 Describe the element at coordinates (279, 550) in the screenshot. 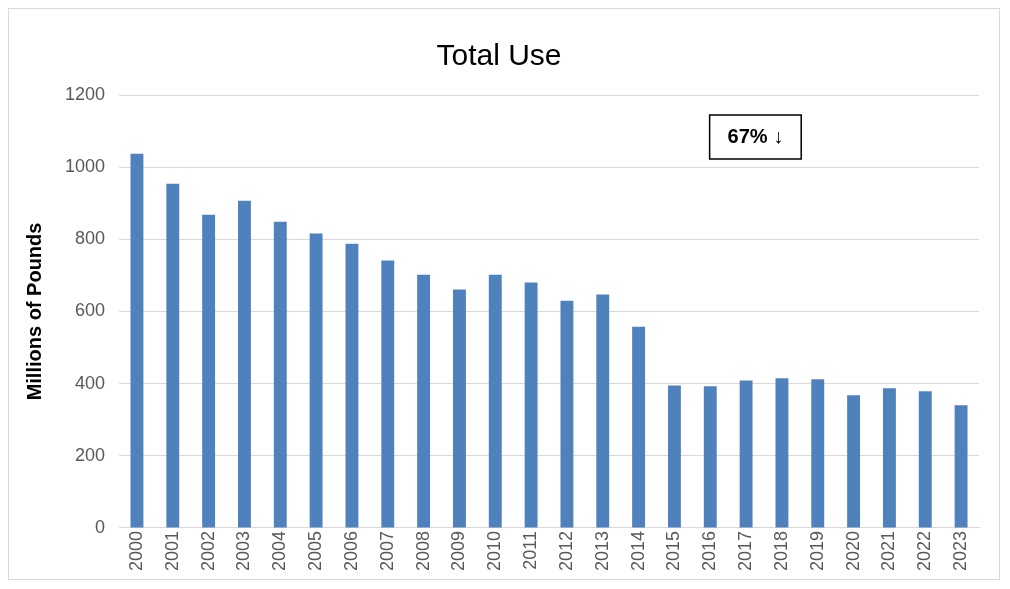

I see `x-tick-label: 2004` at that location.